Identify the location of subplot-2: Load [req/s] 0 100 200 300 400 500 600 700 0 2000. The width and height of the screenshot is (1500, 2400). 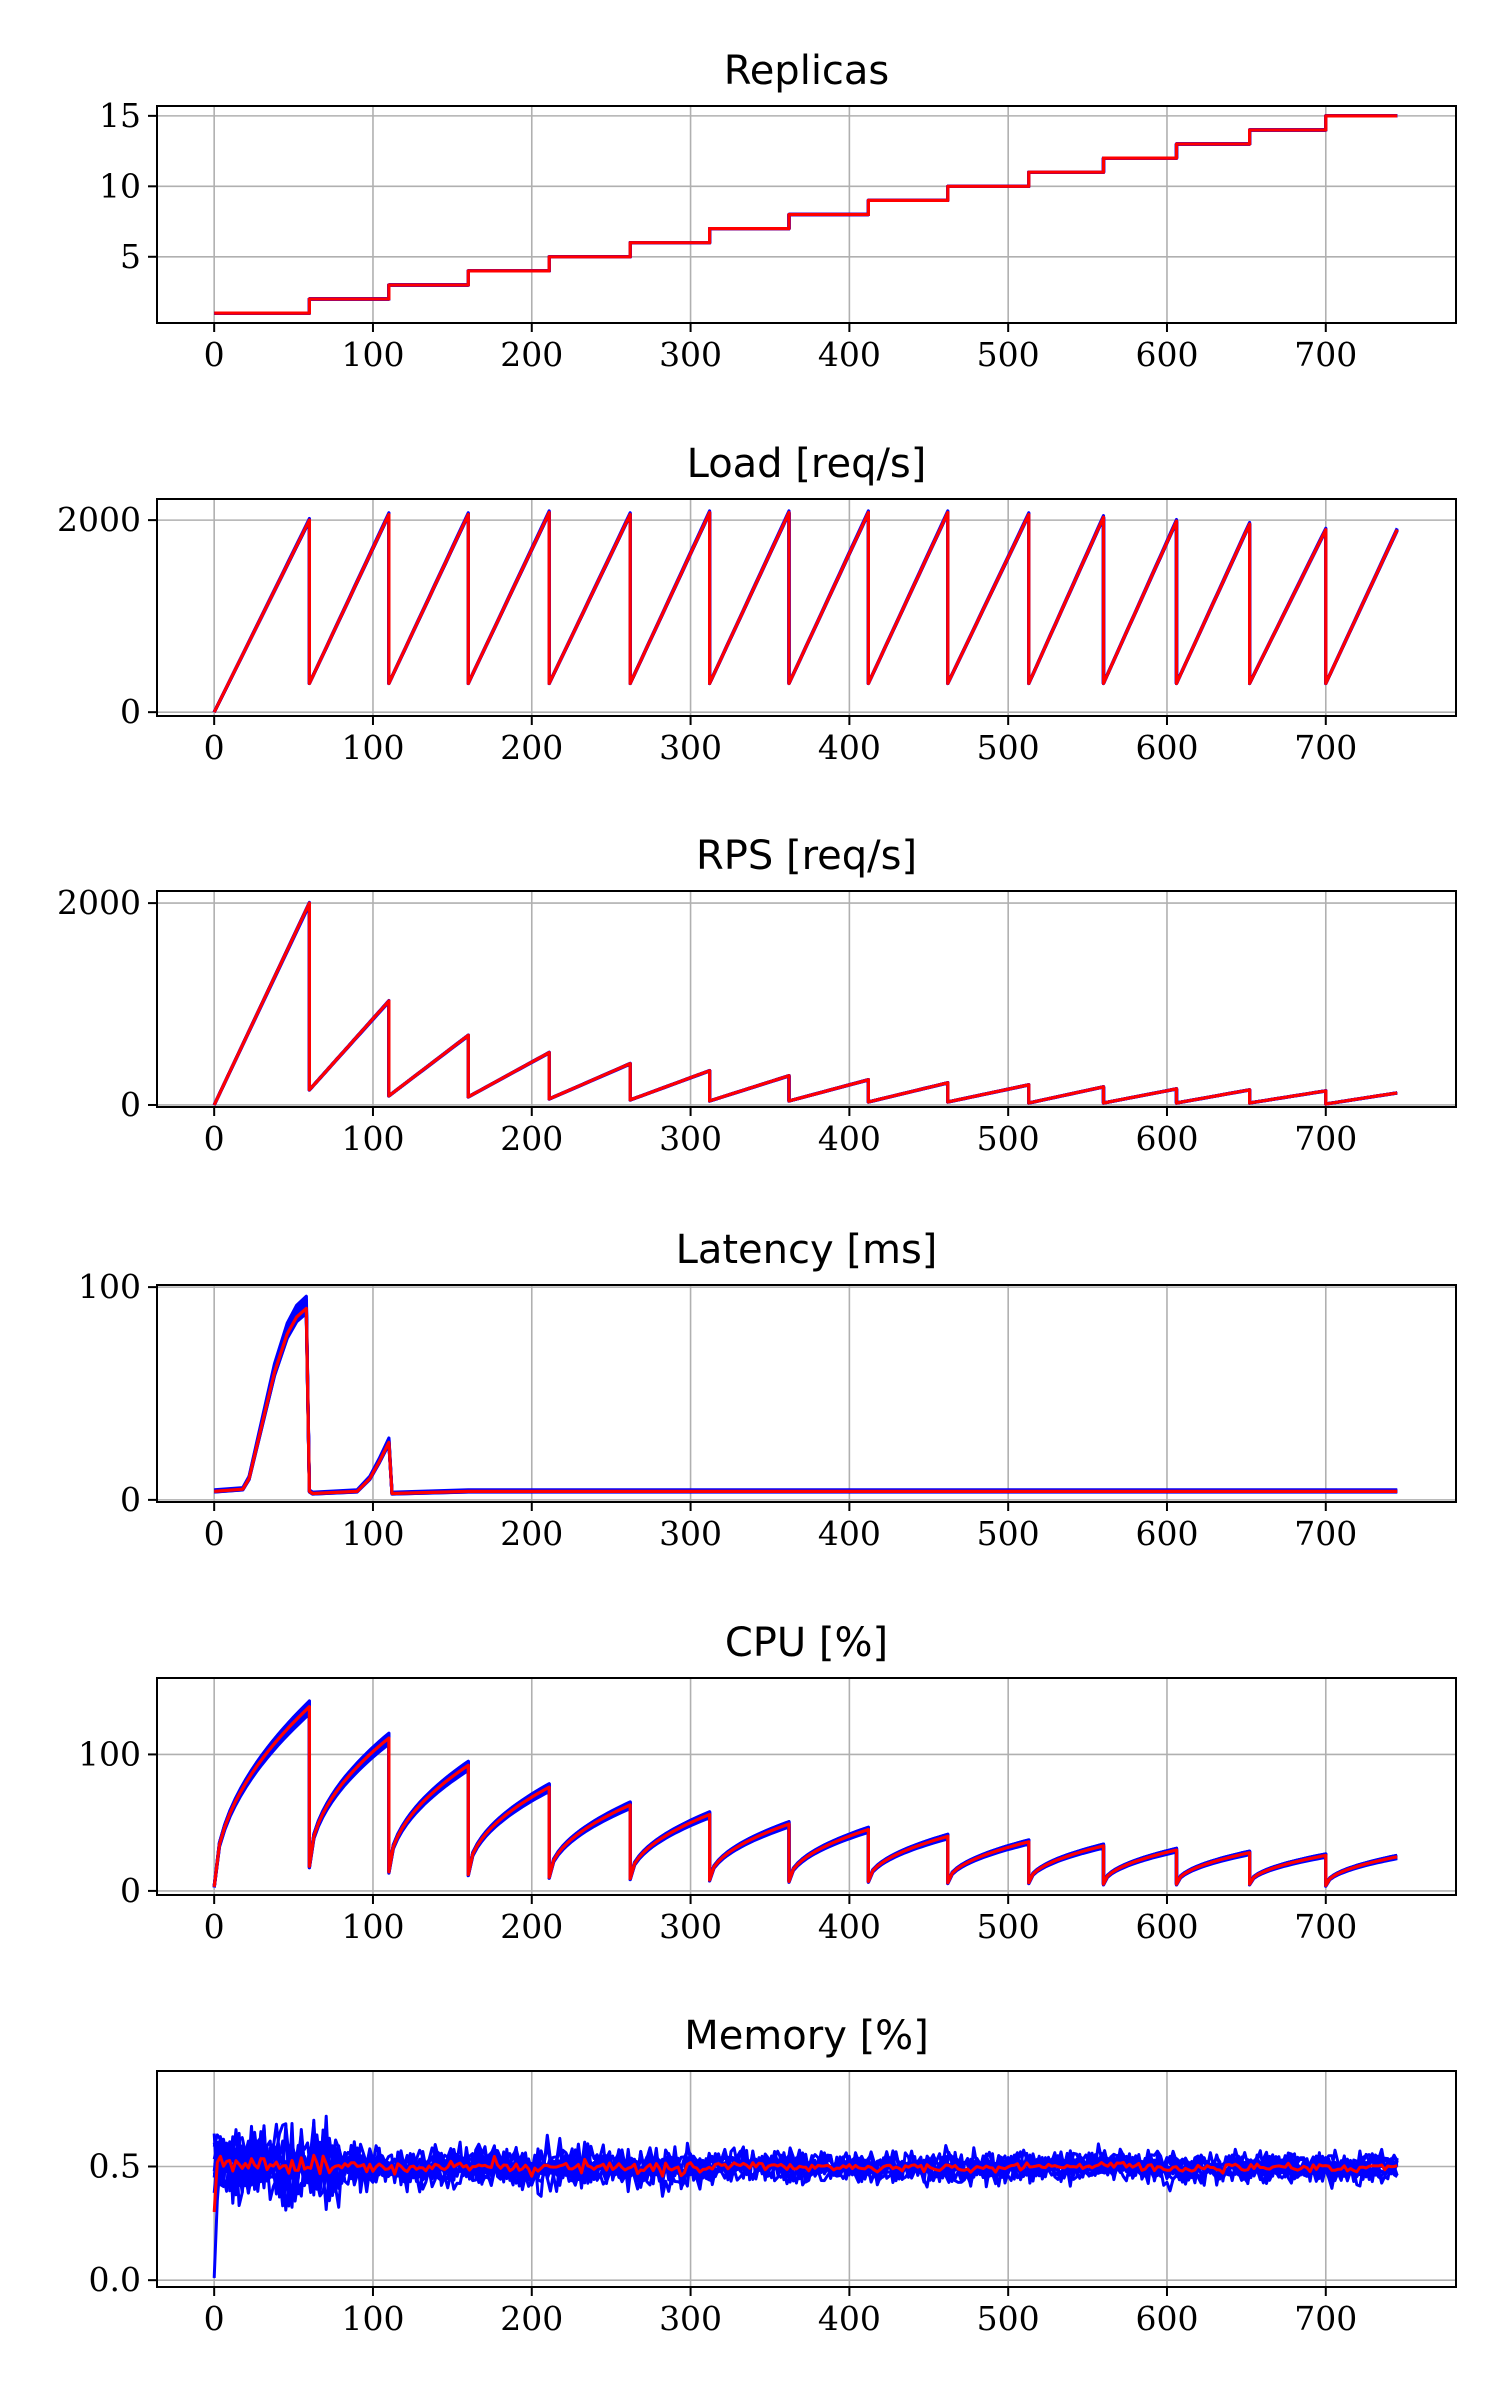
(757, 604).